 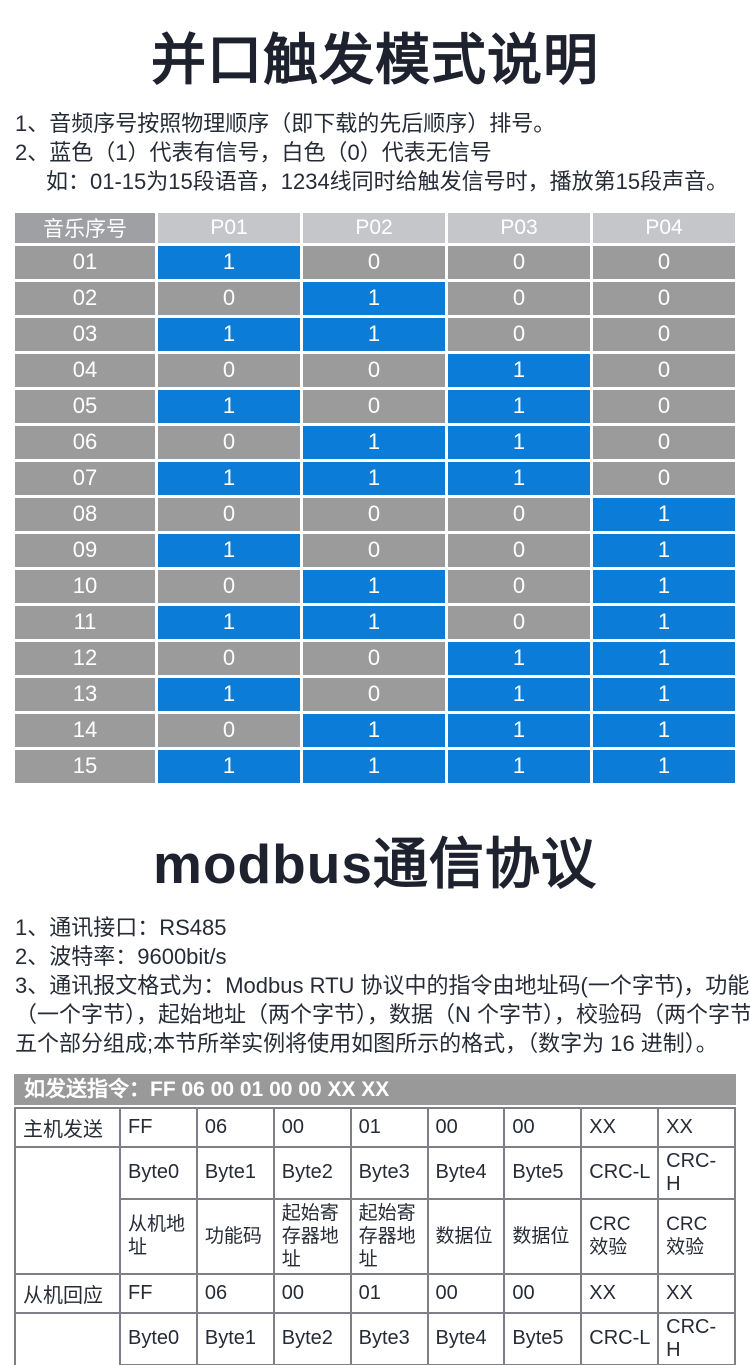 What do you see at coordinates (85, 406) in the screenshot?
I see `music-index-cell: 05` at bounding box center [85, 406].